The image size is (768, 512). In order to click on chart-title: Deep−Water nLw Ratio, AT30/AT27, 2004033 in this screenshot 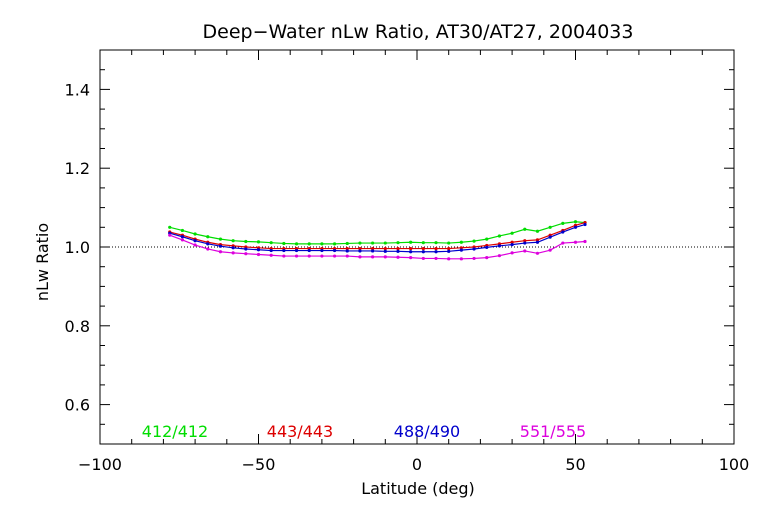, I will do `click(418, 32)`.